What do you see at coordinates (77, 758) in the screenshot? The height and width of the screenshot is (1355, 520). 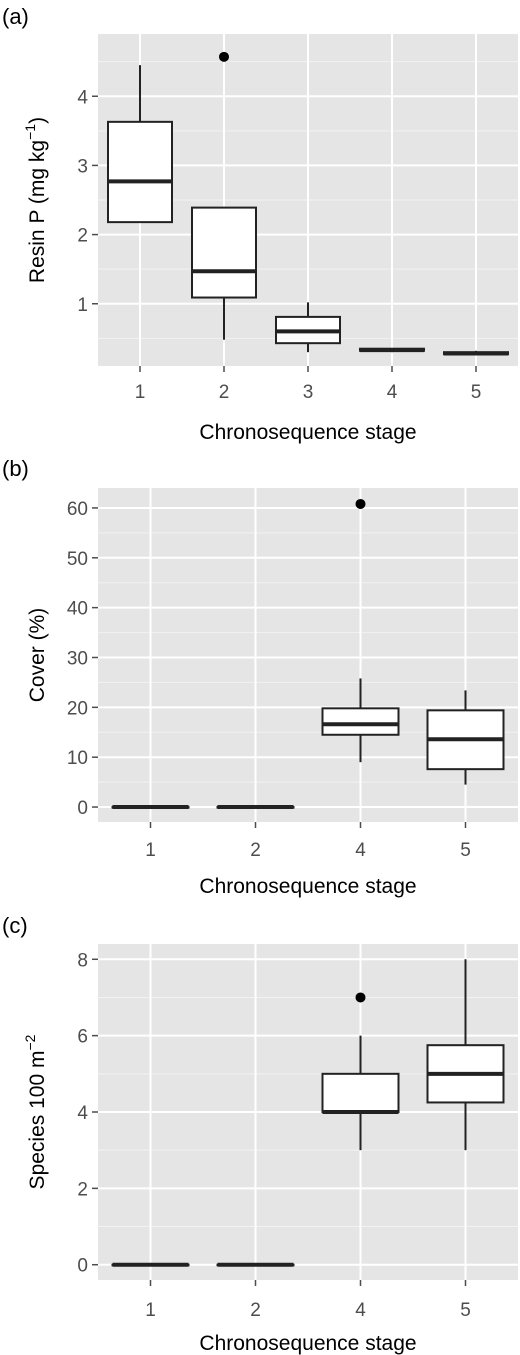 I see `y-tick-label: 10` at bounding box center [77, 758].